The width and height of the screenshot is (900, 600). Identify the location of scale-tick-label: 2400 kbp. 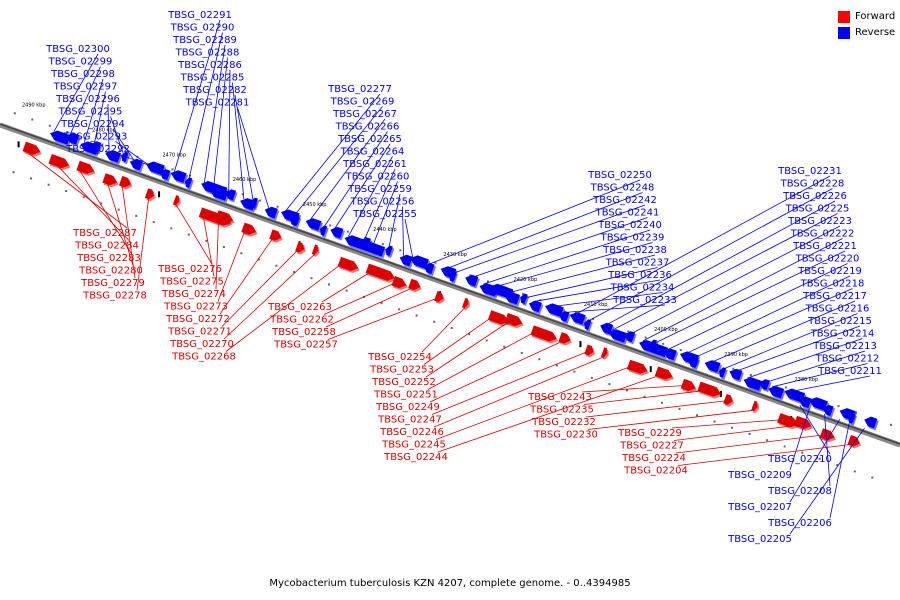
(666, 330).